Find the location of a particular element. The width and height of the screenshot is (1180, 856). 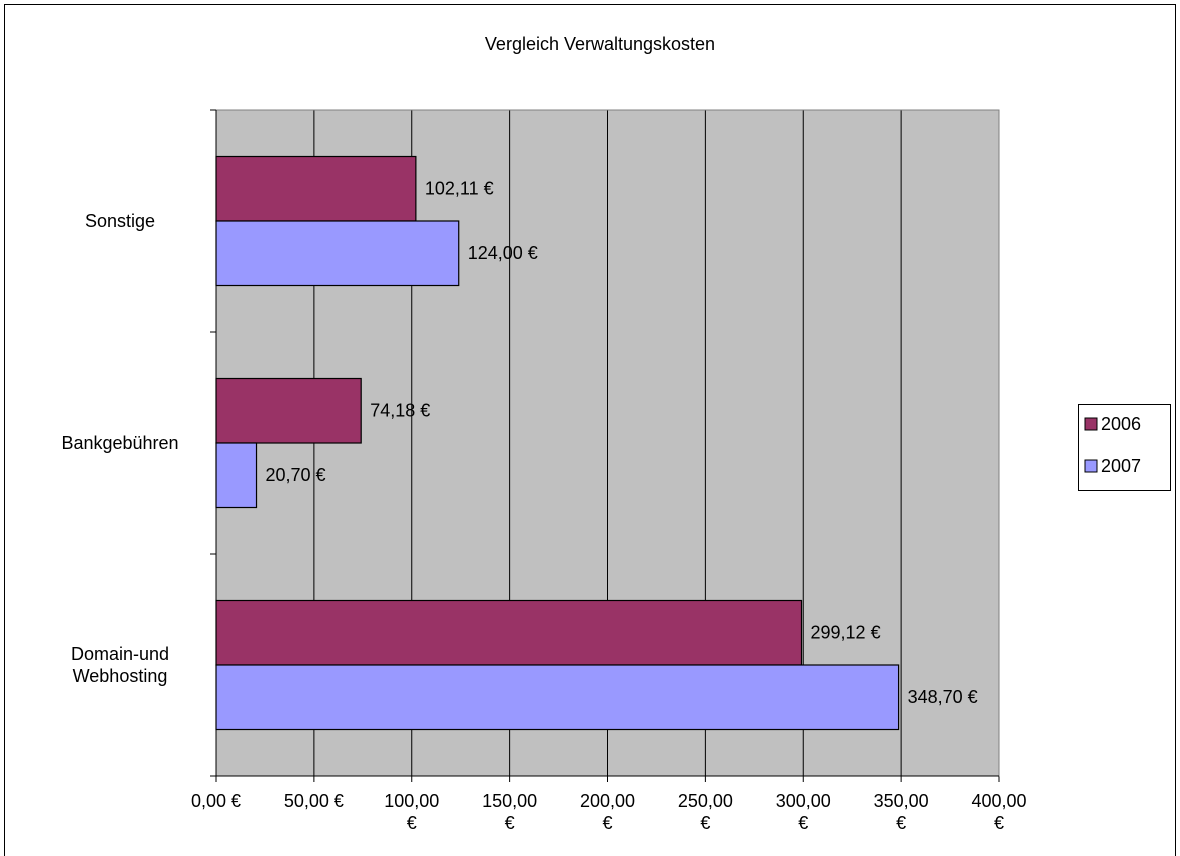

x-tick-label: 350,00 € is located at coordinates (901, 812).